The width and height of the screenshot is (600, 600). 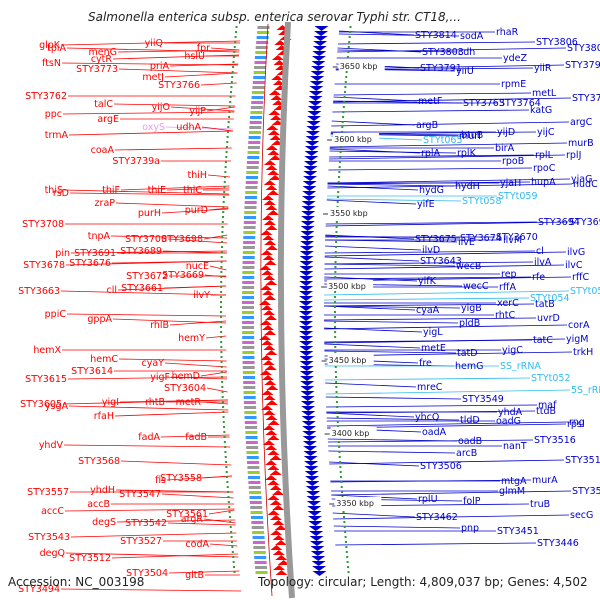 What do you see at coordinates (467, 186) in the screenshot?
I see `gene-label-hydH: hydH` at bounding box center [467, 186].